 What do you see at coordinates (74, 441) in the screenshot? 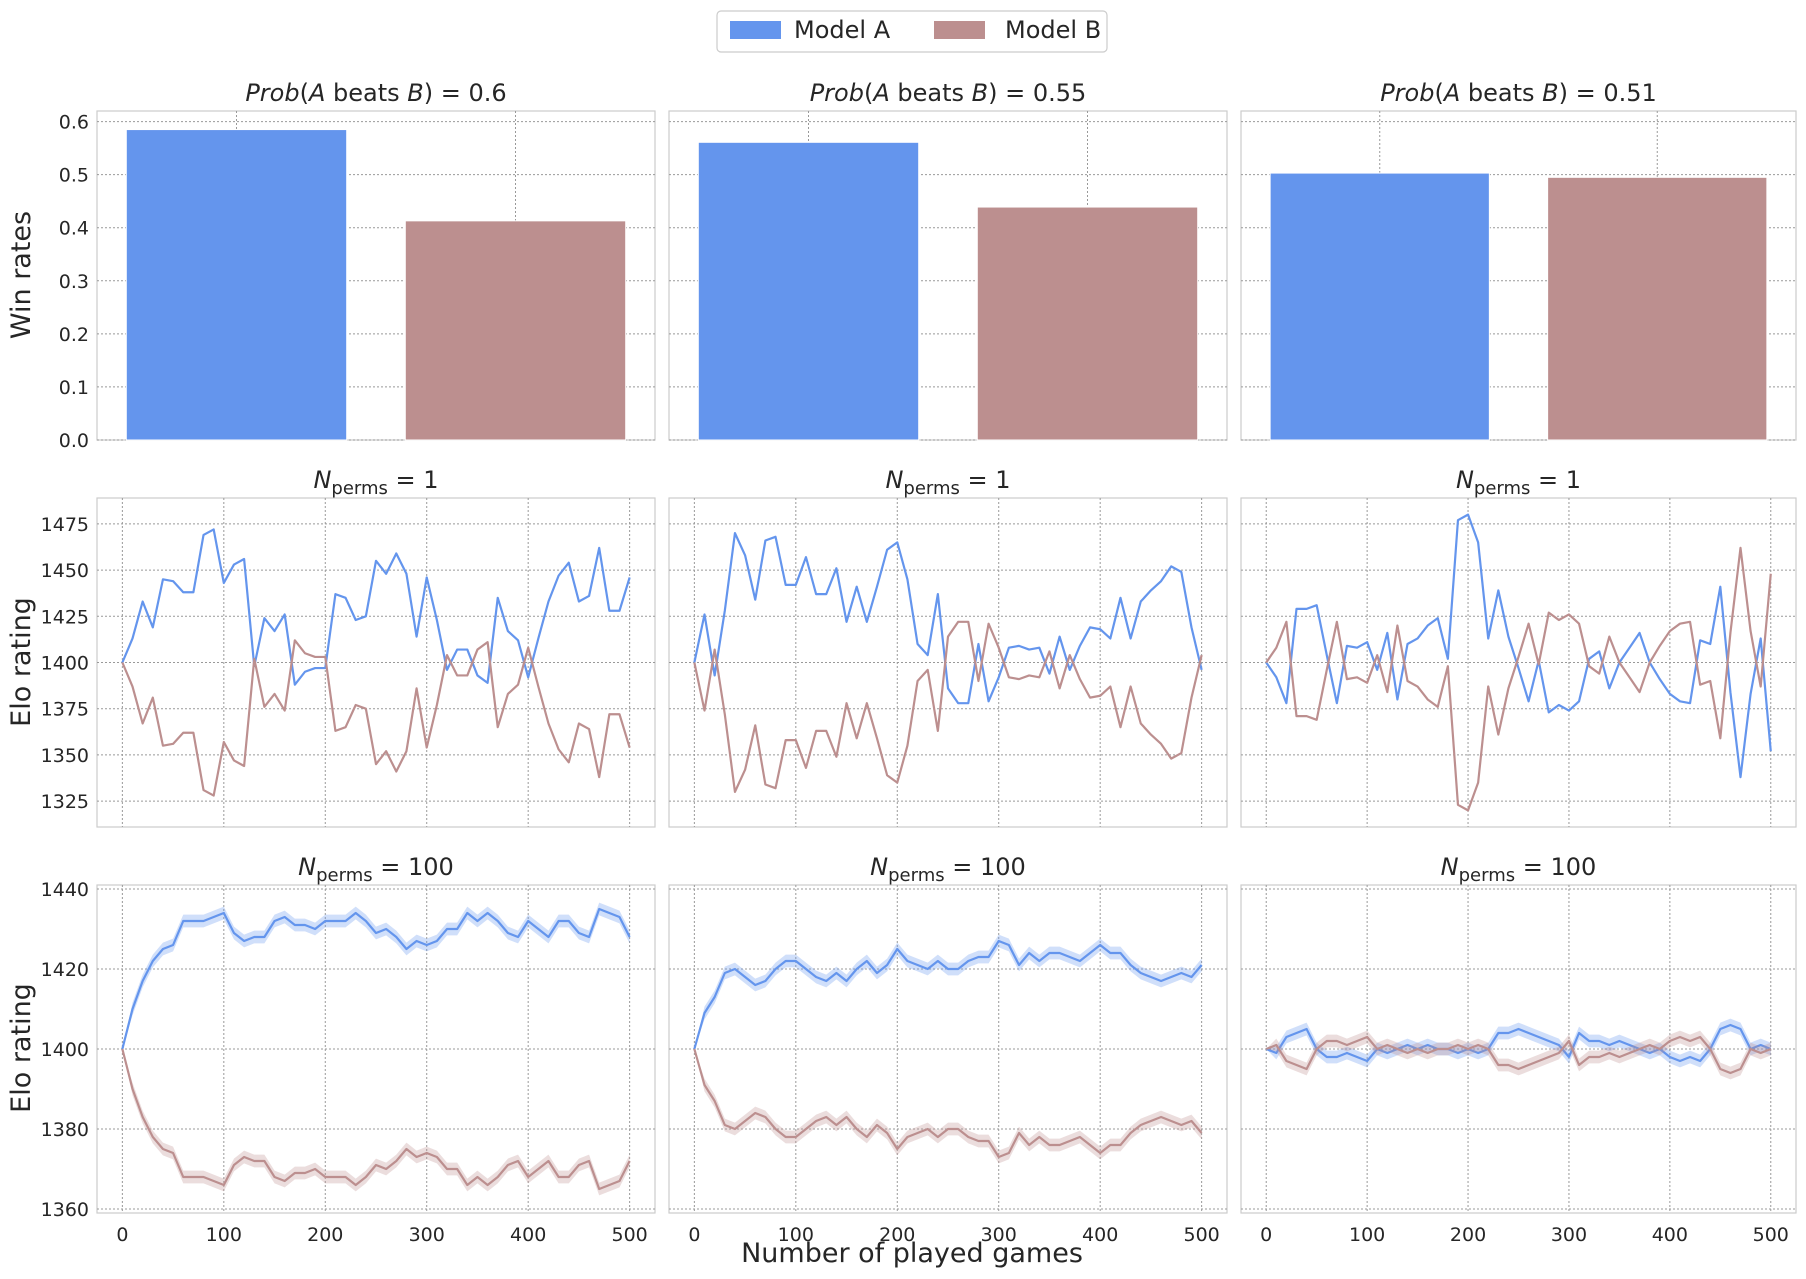
I see `y-tick-label: 0.0` at bounding box center [74, 441].